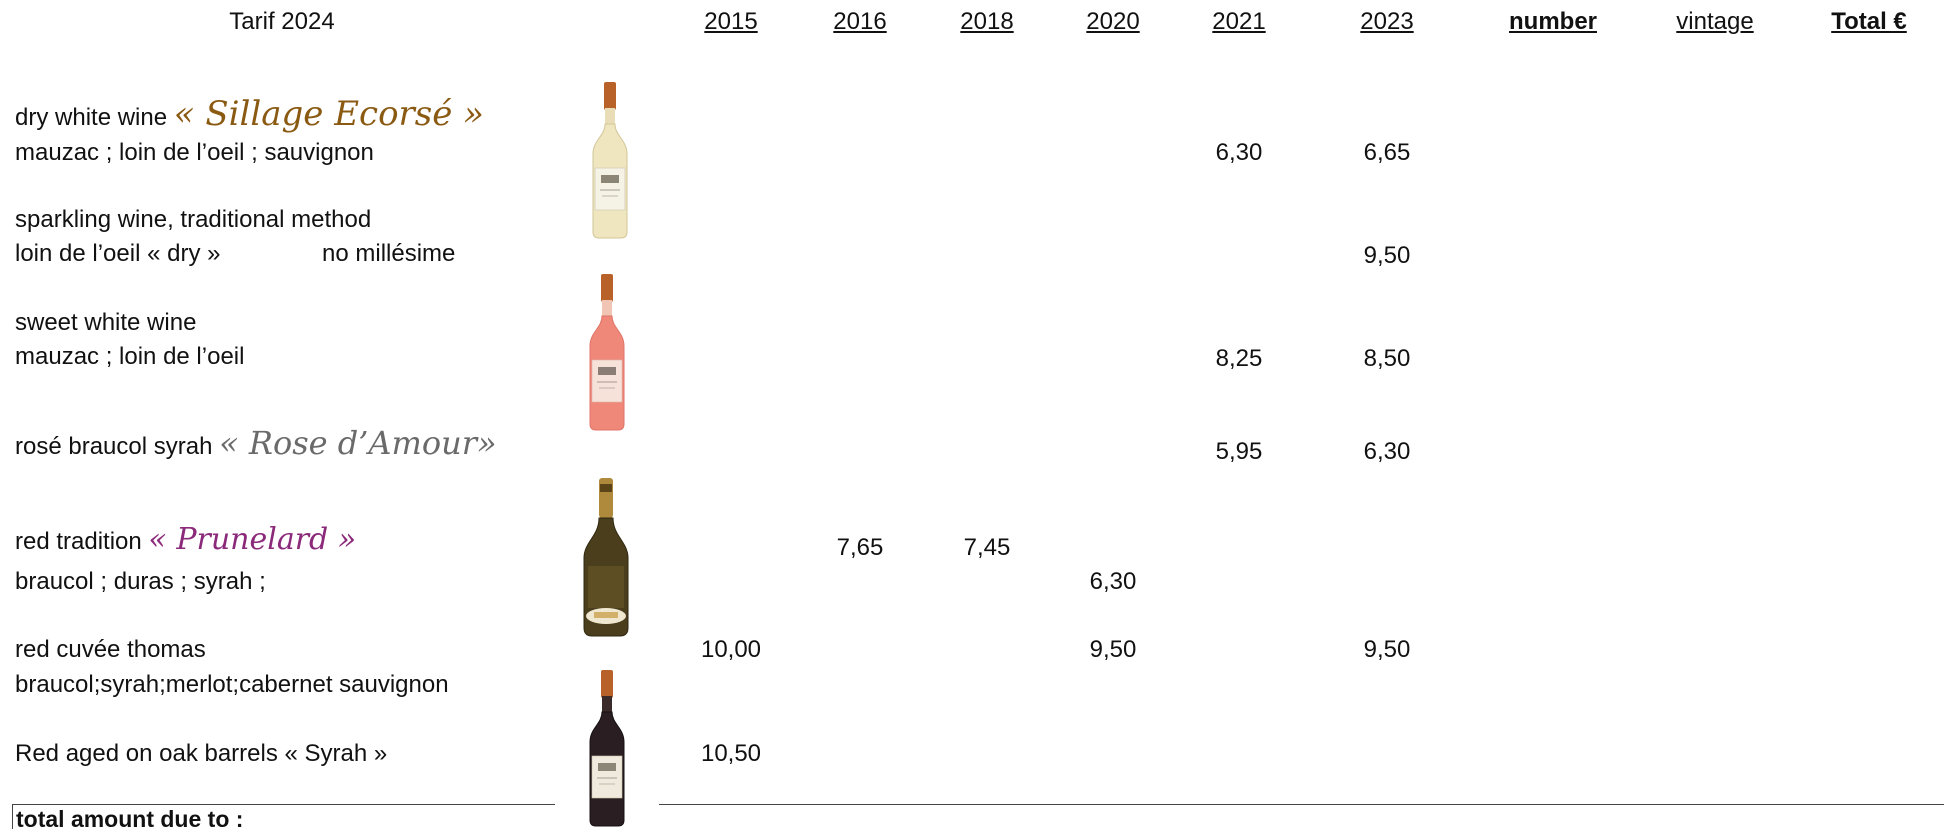 The image size is (1944, 833). Describe the element at coordinates (110, 649) in the screenshot. I see `wine-label: red cuvée thomas` at that location.